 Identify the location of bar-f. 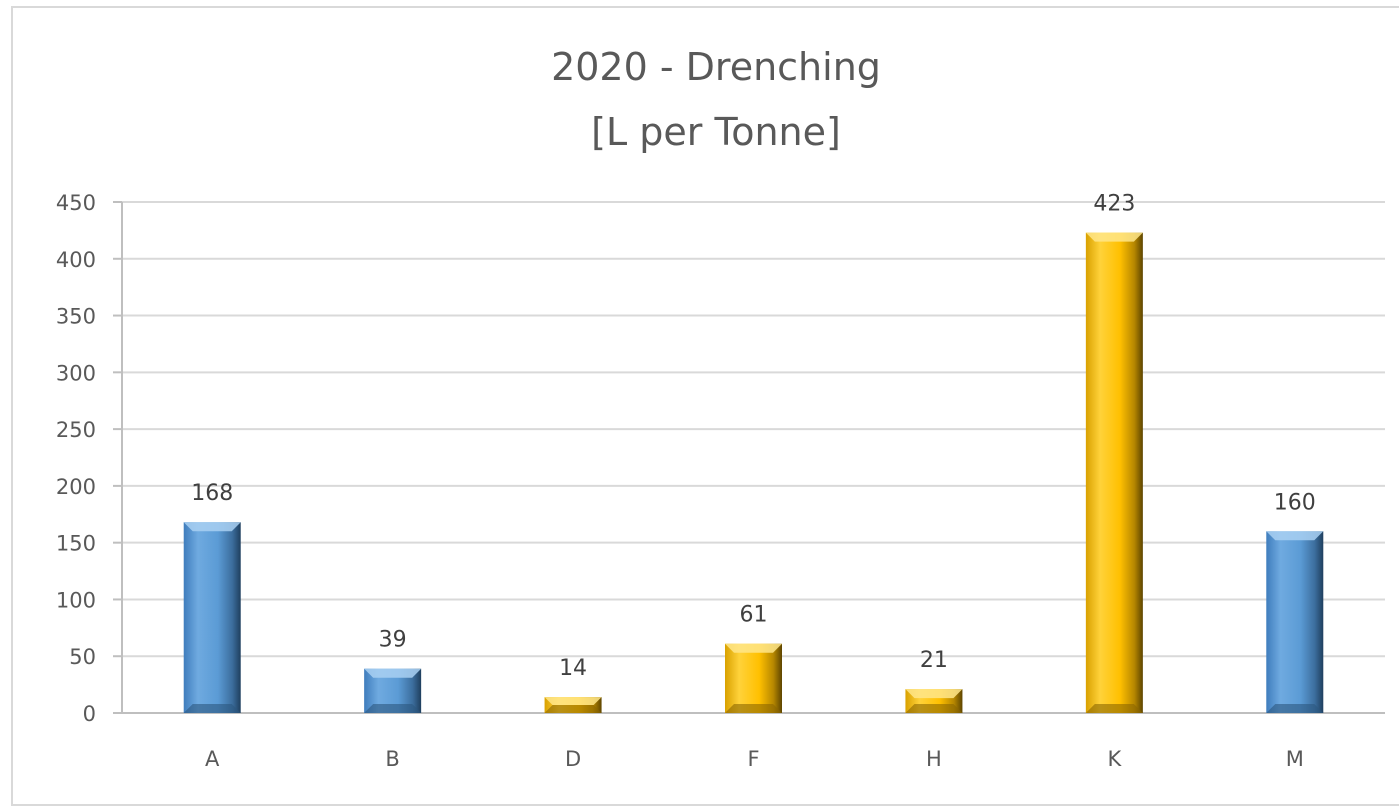
(753, 678).